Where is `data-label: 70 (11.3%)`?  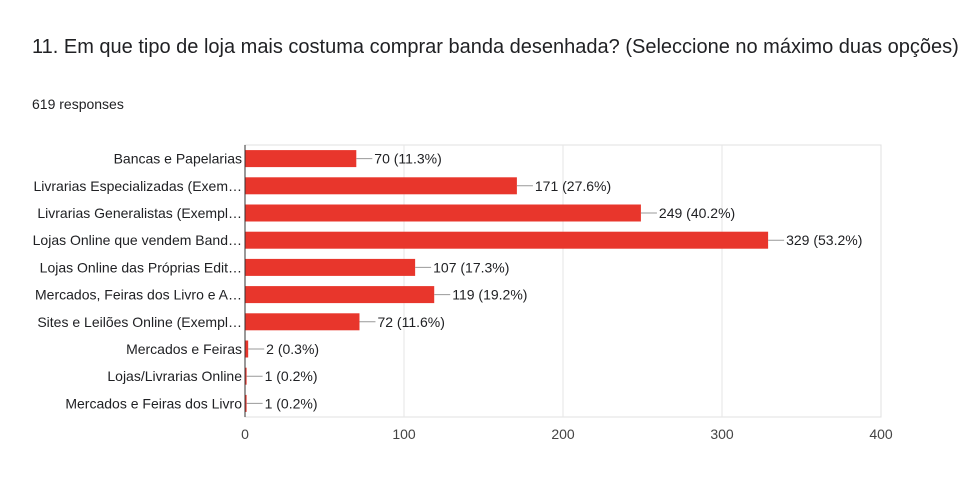 data-label: 70 (11.3%) is located at coordinates (407, 159).